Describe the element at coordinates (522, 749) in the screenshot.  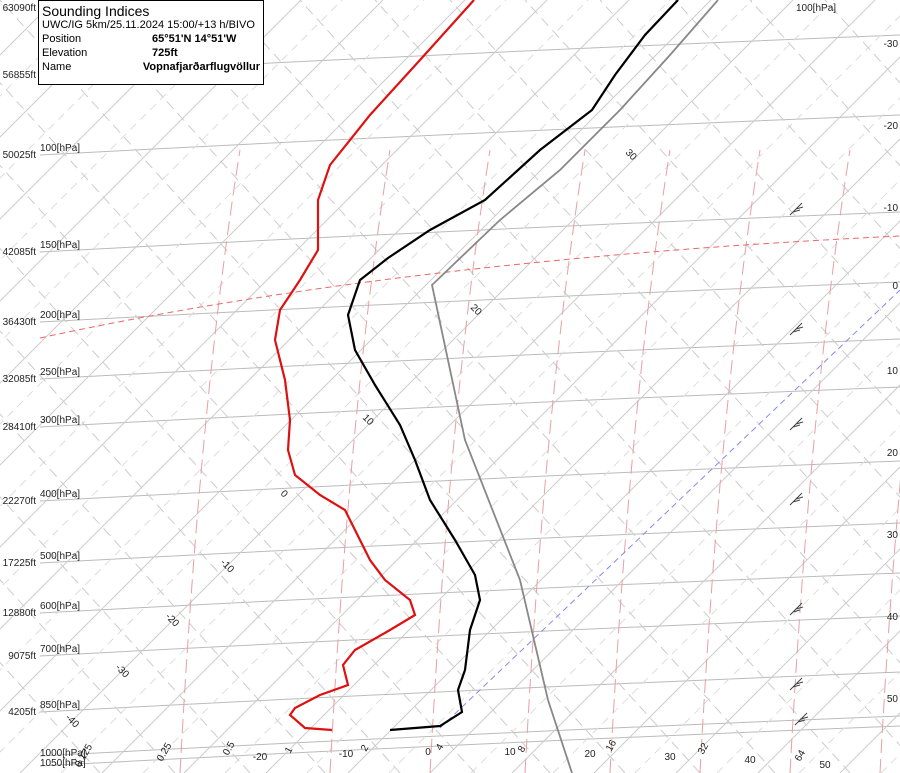
I see `mixing-ratio-label: 8` at that location.